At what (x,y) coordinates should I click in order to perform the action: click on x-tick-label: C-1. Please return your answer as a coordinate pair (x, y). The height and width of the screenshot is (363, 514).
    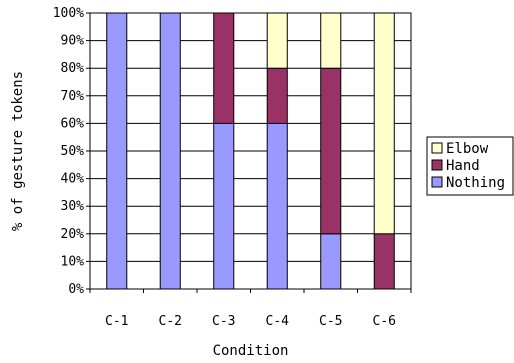
    Looking at the image, I should click on (116, 321).